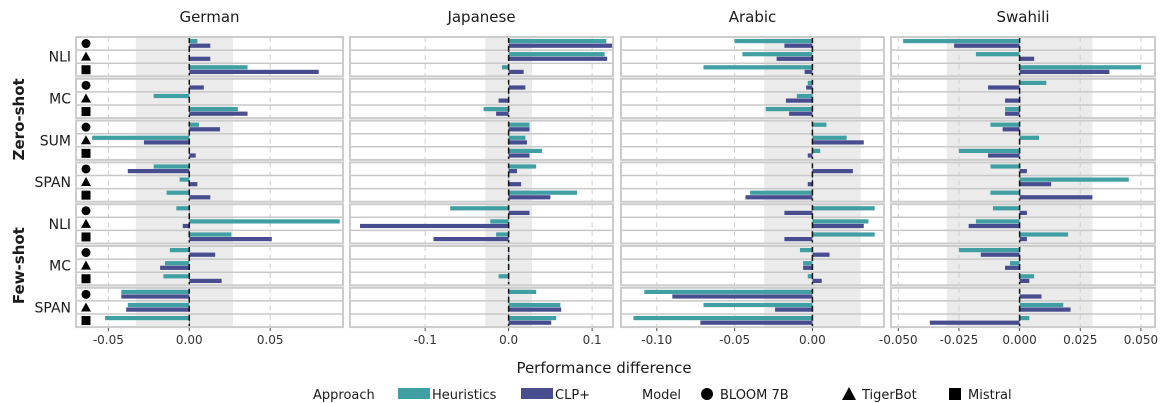 The width and height of the screenshot is (1163, 403). Describe the element at coordinates (19, 265) in the screenshot. I see `group-label-few-shot: Few-shot` at that location.